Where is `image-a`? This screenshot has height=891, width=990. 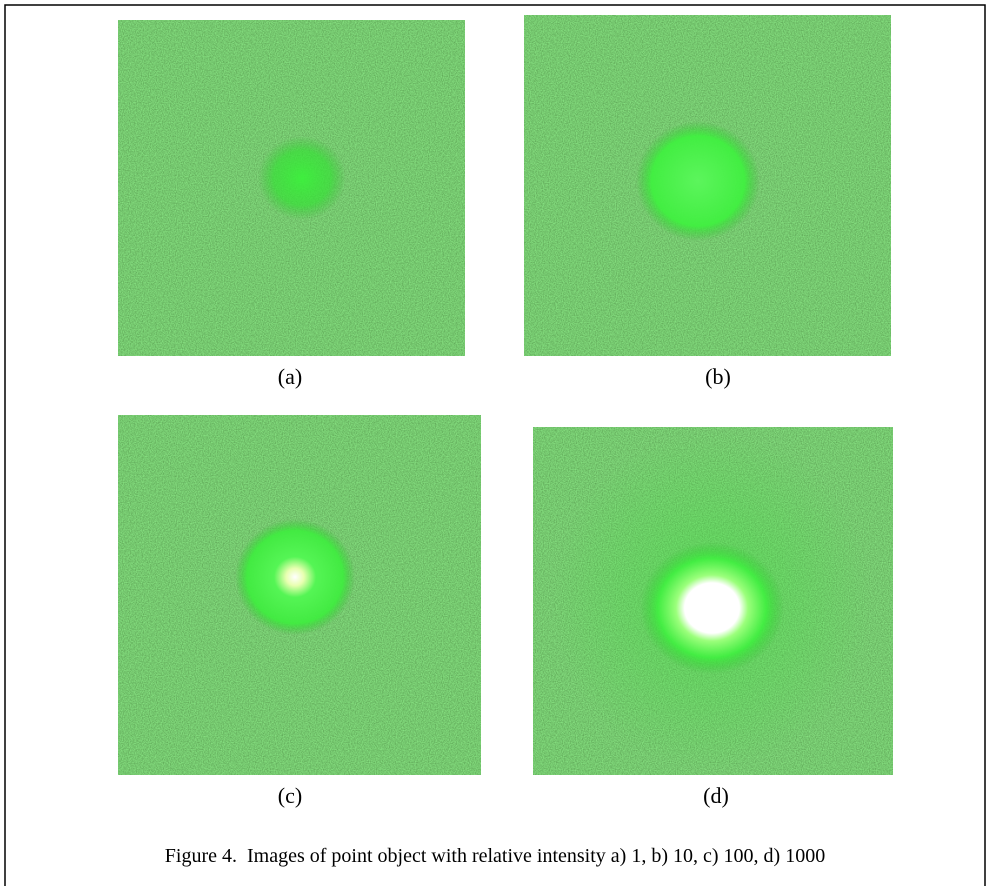 image-a is located at coordinates (291, 188).